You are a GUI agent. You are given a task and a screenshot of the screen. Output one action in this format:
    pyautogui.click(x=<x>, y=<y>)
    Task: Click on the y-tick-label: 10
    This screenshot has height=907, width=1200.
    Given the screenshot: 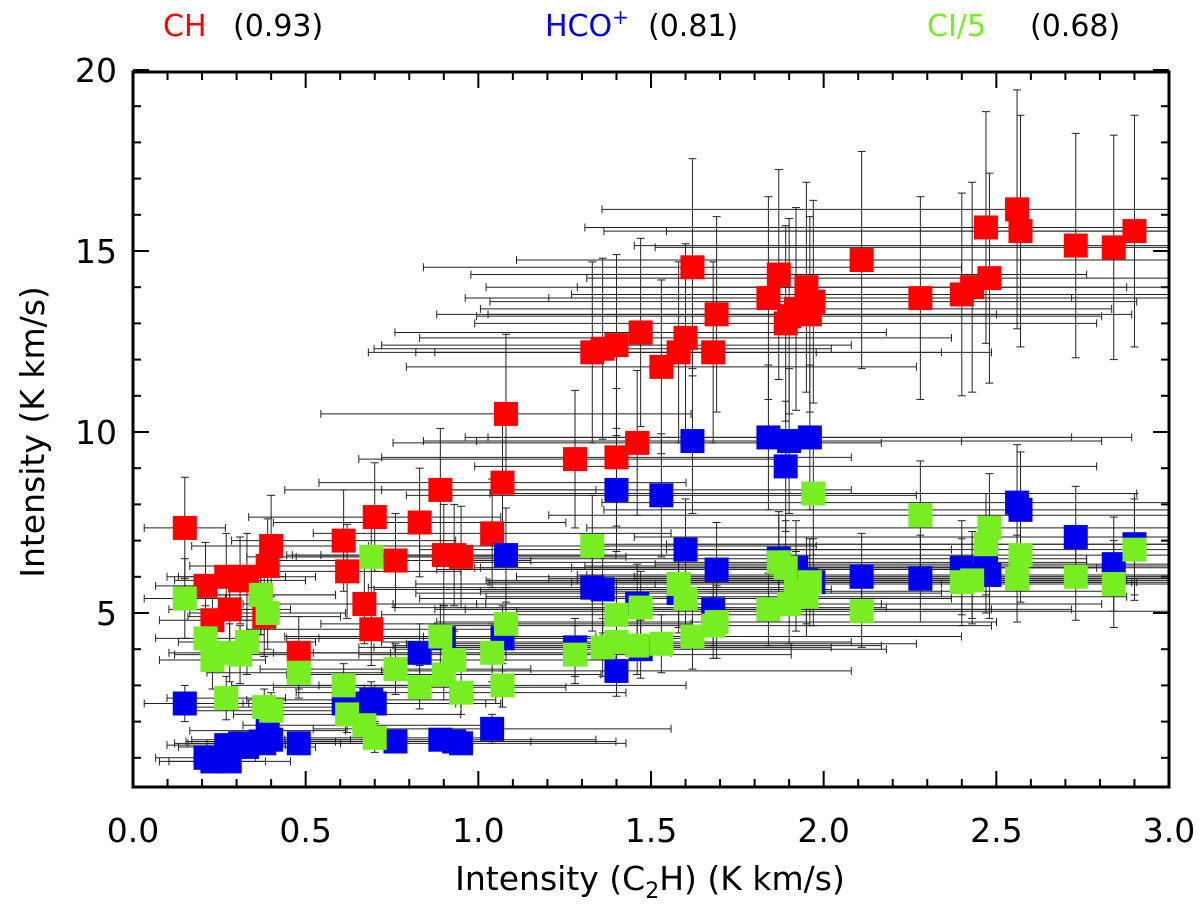 What is the action you would take?
    pyautogui.click(x=96, y=432)
    